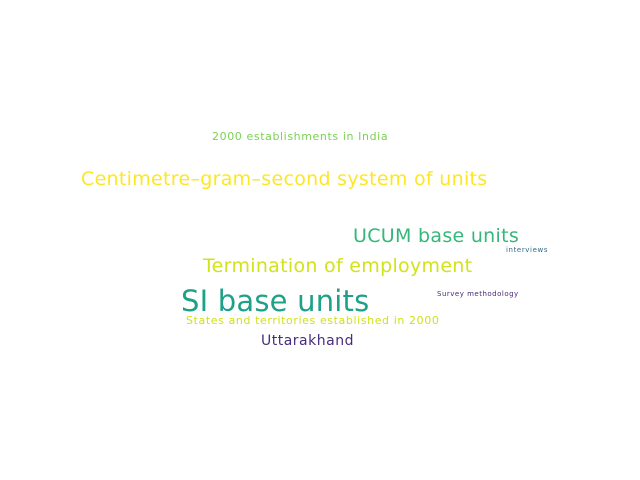 This screenshot has height=480, width=640. What do you see at coordinates (478, 294) in the screenshot?
I see `word-survey-methodology: Survey methodology` at bounding box center [478, 294].